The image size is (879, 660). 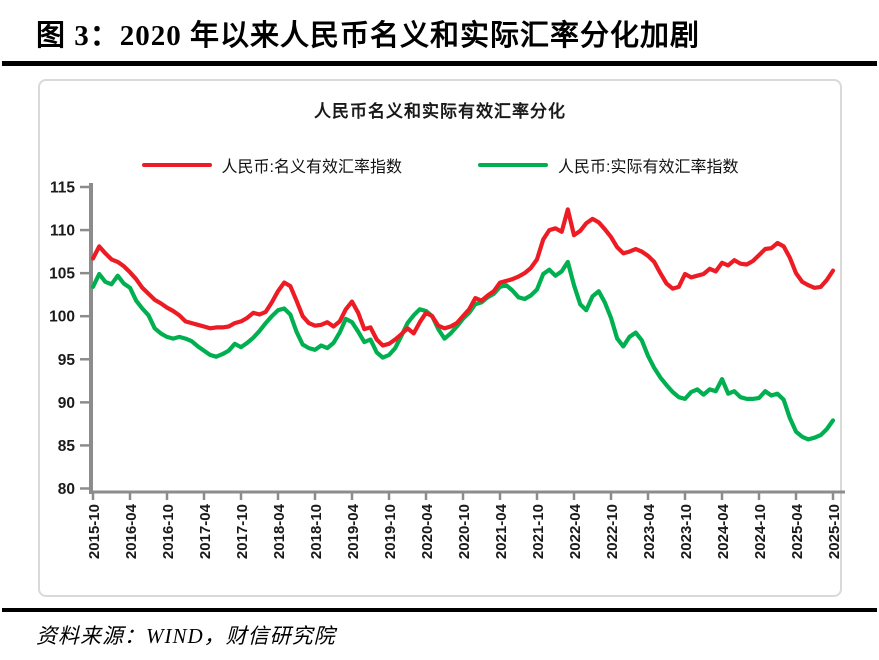 What do you see at coordinates (62, 317) in the screenshot?
I see `y-tick-label: 100` at bounding box center [62, 317].